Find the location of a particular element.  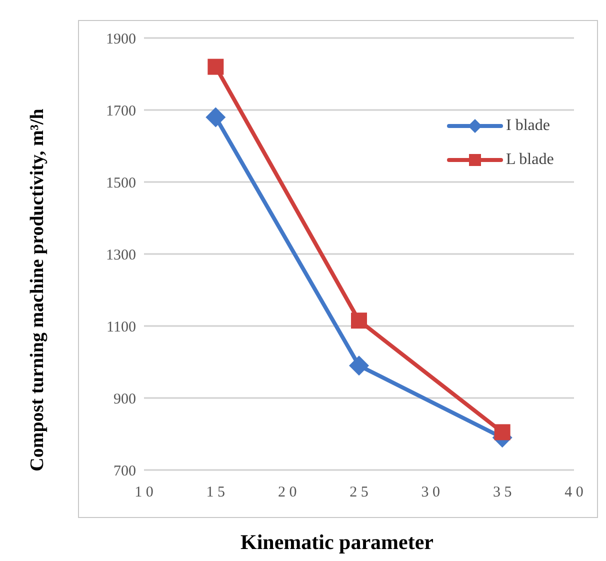

x-tick-label: 3 5 is located at coordinates (502, 492).